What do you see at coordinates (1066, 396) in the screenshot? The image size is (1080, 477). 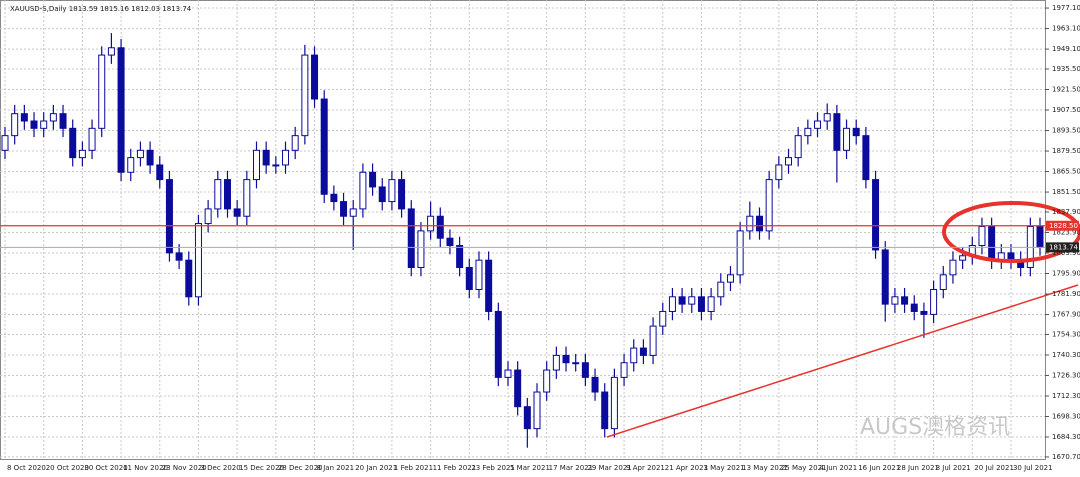 I see `y-tick-label: 1712.30` at bounding box center [1066, 396].